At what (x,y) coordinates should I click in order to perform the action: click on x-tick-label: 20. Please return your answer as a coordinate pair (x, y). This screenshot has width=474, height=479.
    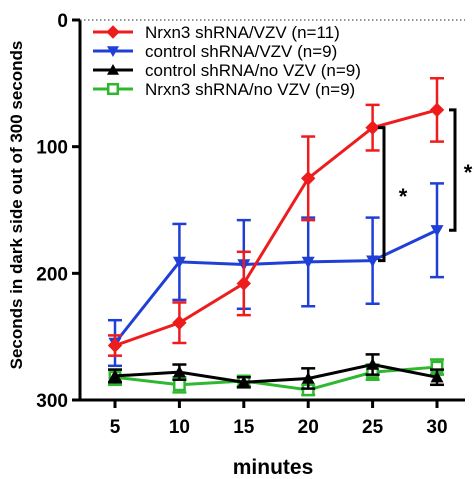
    Looking at the image, I should click on (308, 427).